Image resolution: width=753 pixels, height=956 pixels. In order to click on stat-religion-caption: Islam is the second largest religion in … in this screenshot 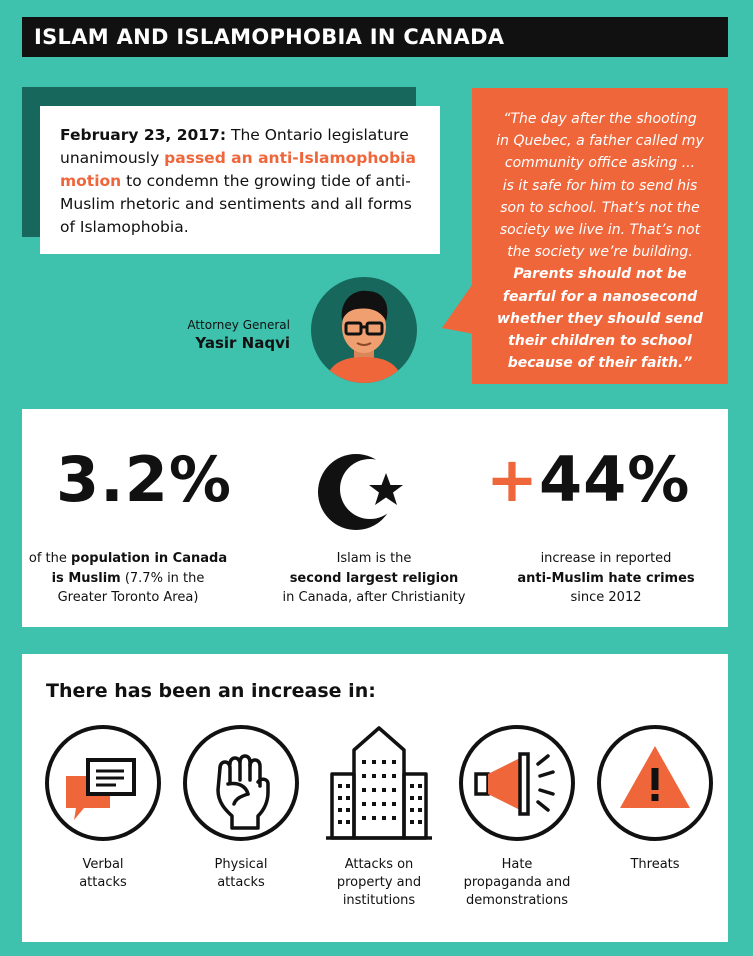, I will do `click(374, 578)`.